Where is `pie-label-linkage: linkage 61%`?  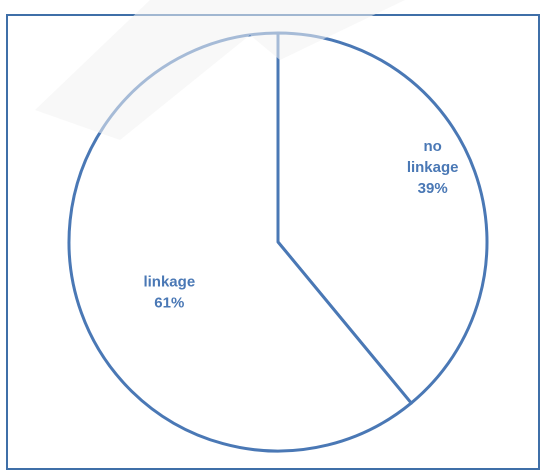
pie-label-linkage: linkage 61% is located at coordinates (169, 293).